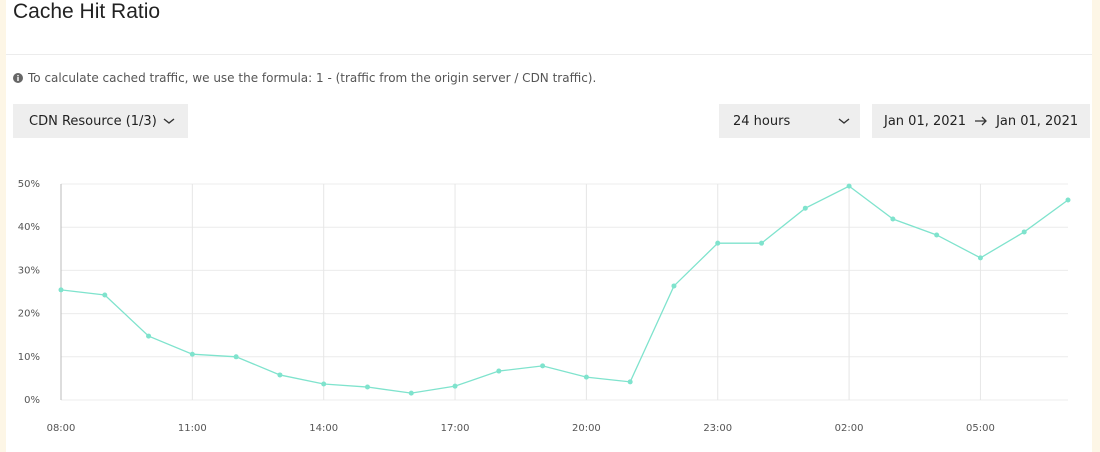 The width and height of the screenshot is (1100, 452). Describe the element at coordinates (29, 357) in the screenshot. I see `y-tick-label: 10%` at that location.